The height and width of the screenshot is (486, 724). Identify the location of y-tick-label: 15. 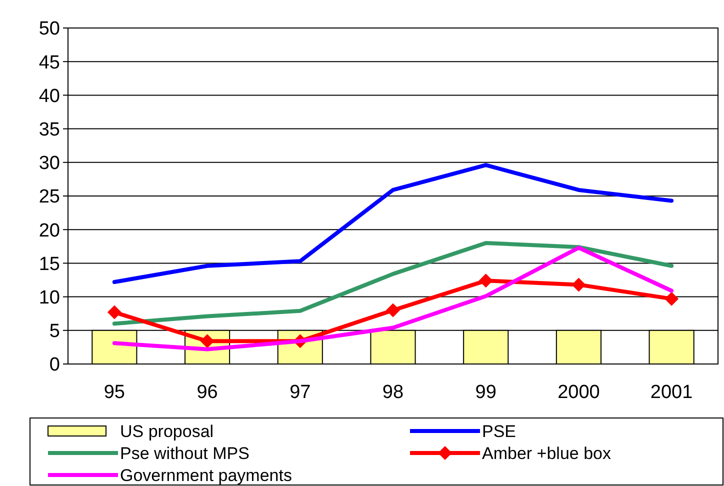
(49, 264).